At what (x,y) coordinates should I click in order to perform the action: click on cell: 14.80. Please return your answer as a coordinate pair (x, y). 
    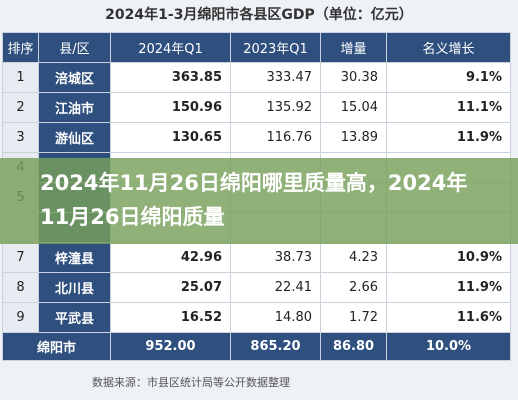
    Looking at the image, I should click on (275, 317).